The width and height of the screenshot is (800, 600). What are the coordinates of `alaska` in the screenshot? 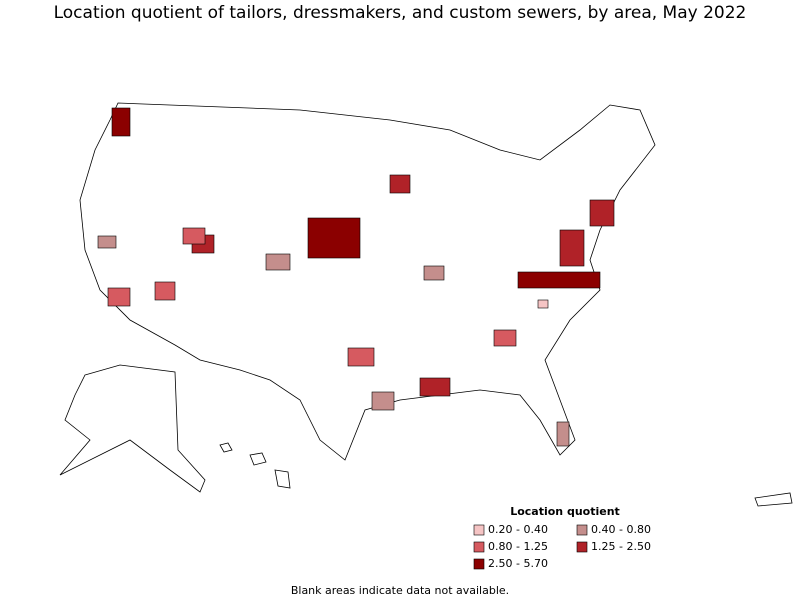 It's located at (132, 428).